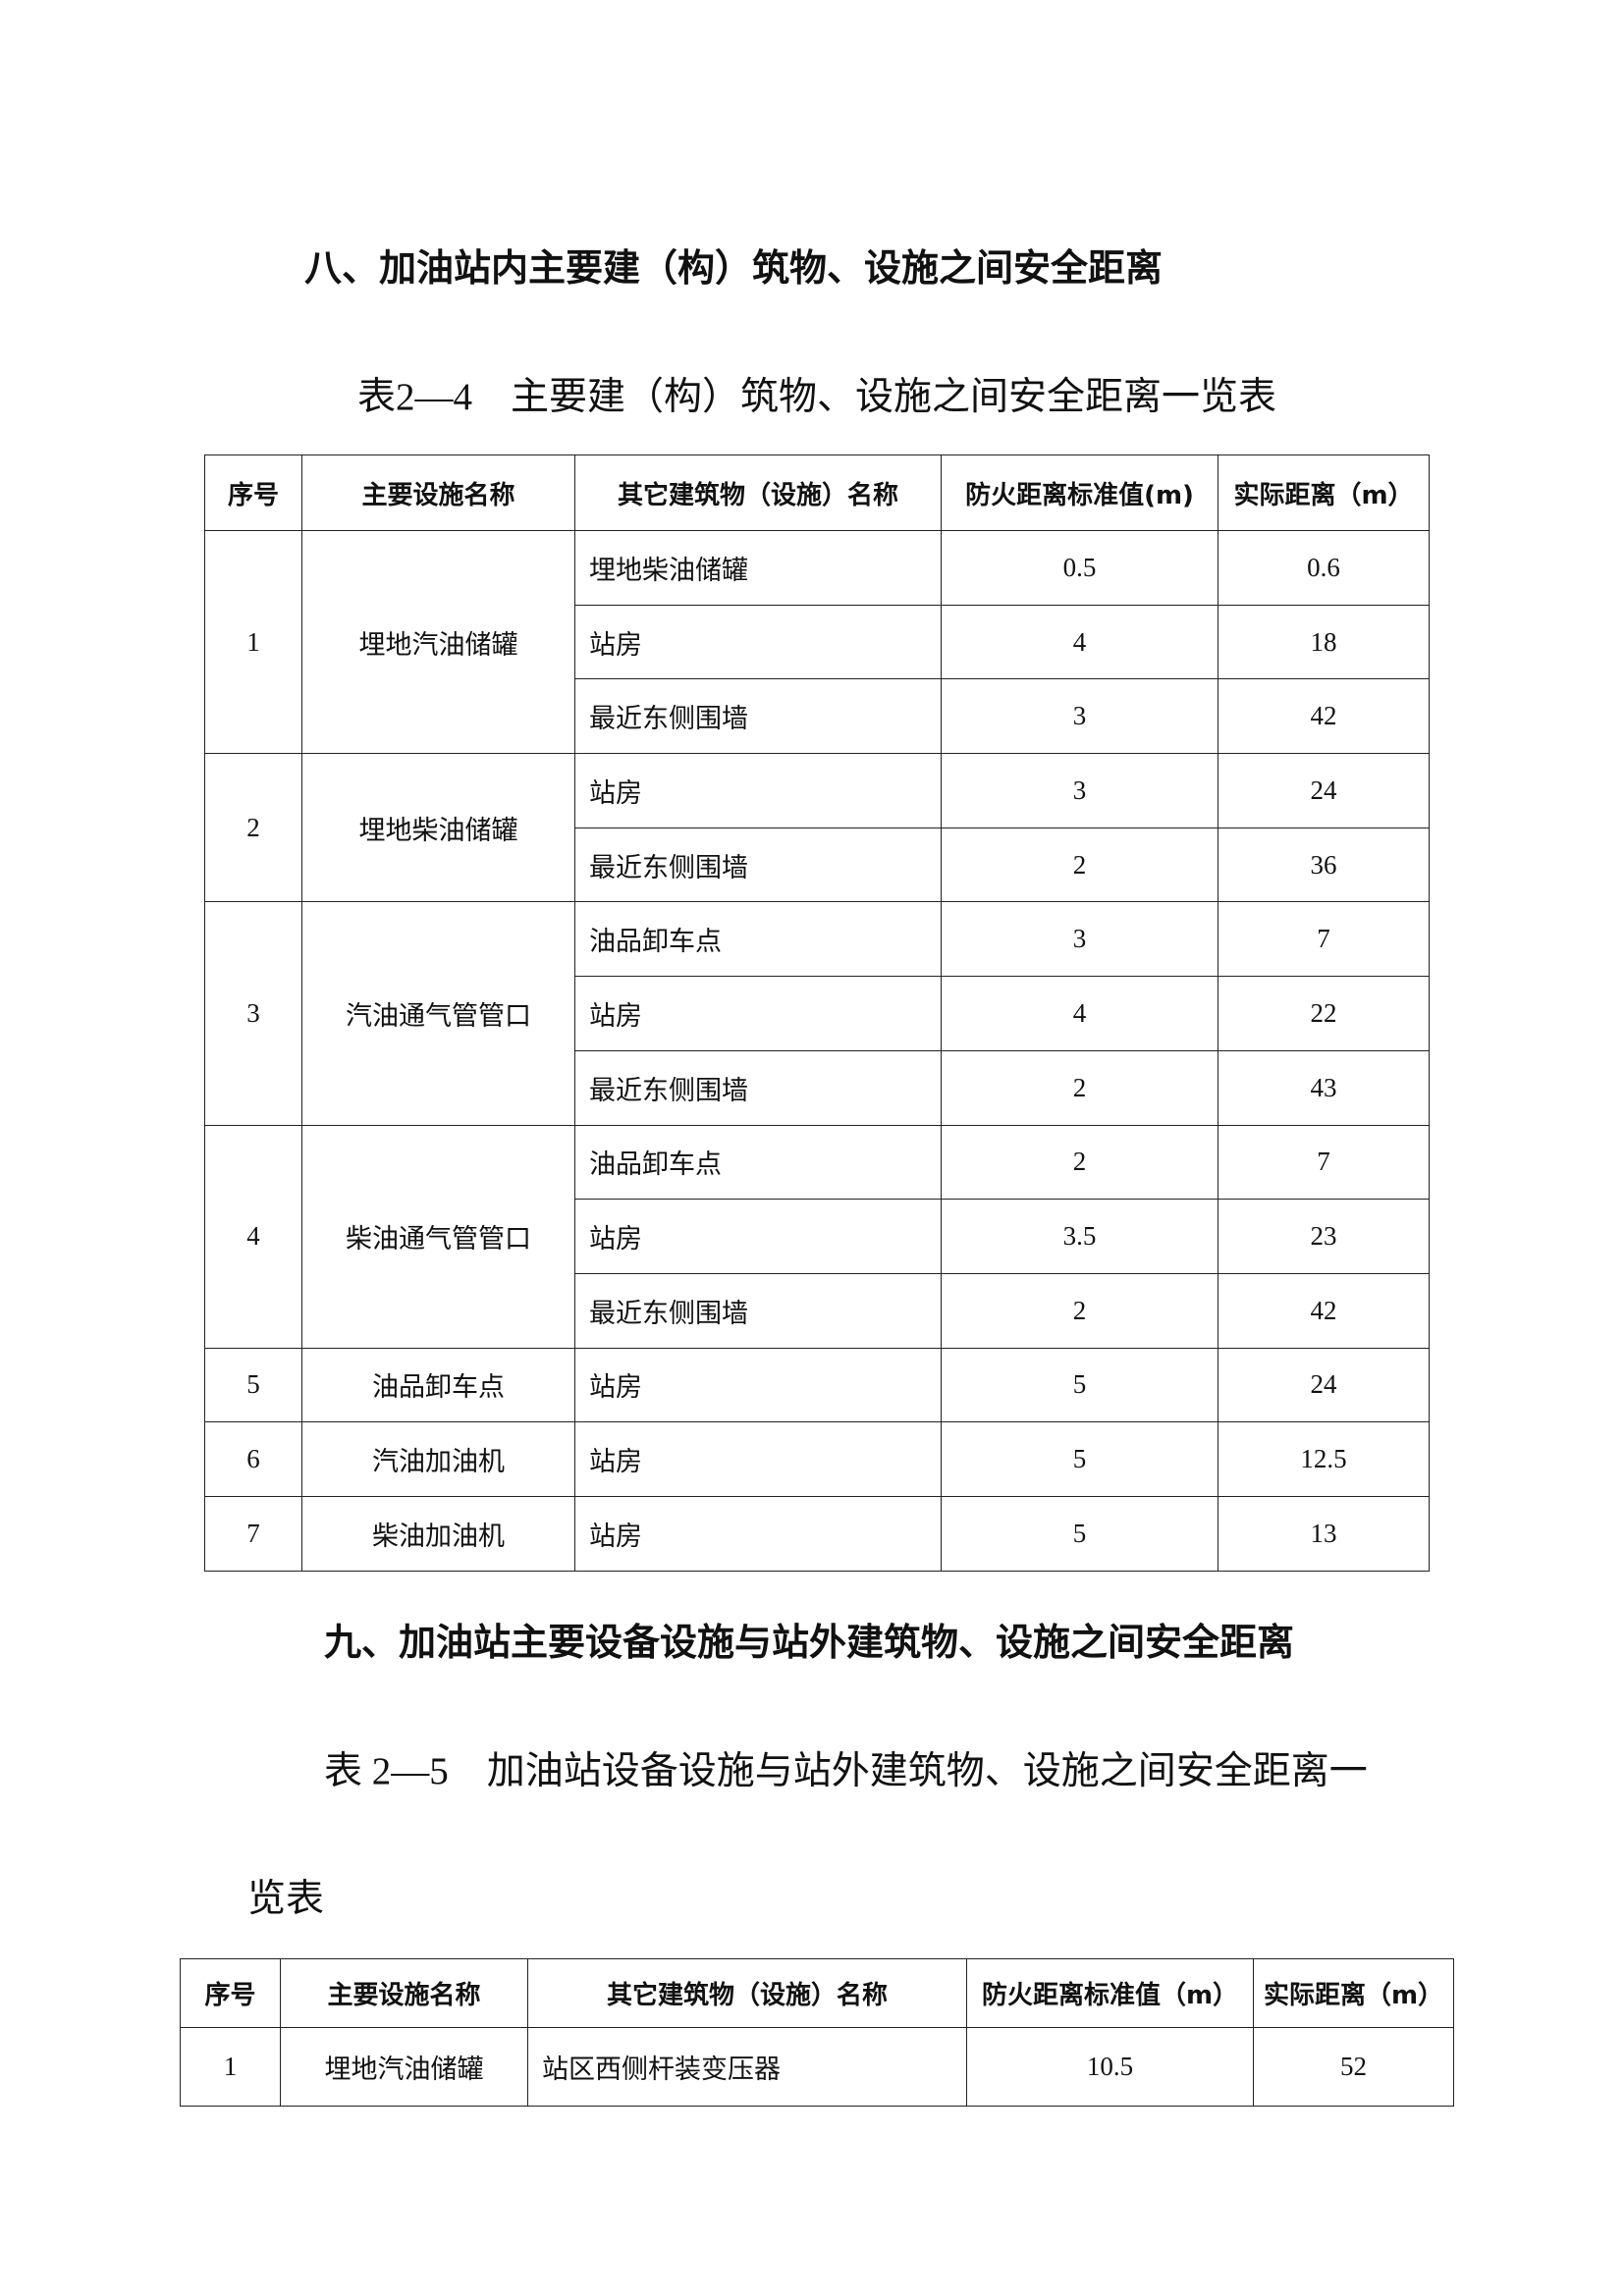 Image resolution: width=1624 pixels, height=2296 pixels. Describe the element at coordinates (758, 568) in the screenshot. I see `other-facility: 埋地柴油储罐` at that location.